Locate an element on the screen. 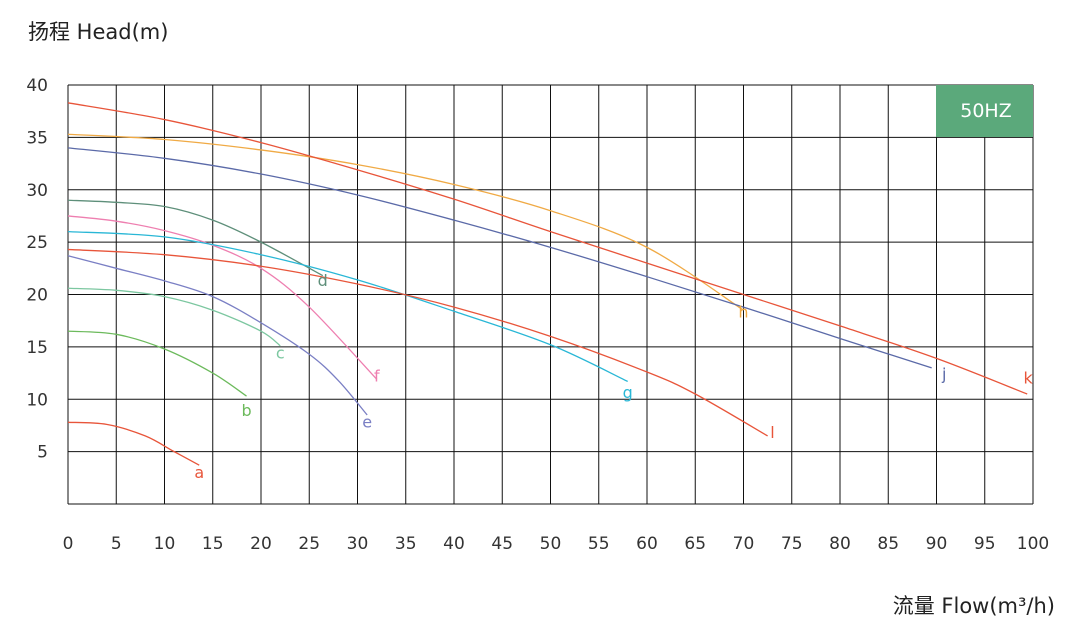 This screenshot has width=1066, height=628. x-tick-label: 5 is located at coordinates (116, 544).